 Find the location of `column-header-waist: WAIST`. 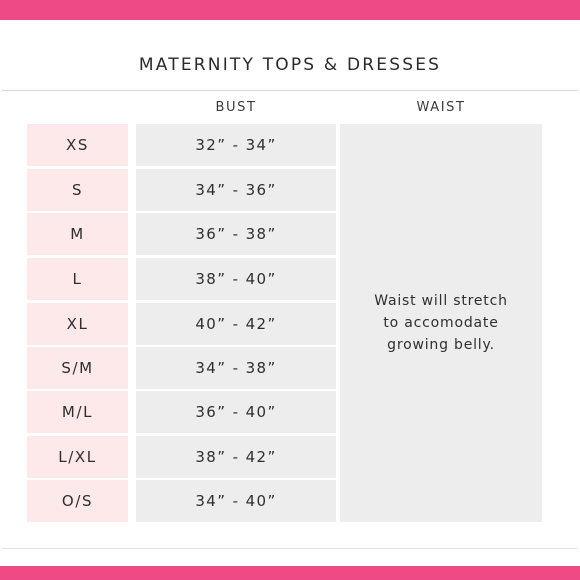

column-header-waist: WAIST is located at coordinates (441, 107).